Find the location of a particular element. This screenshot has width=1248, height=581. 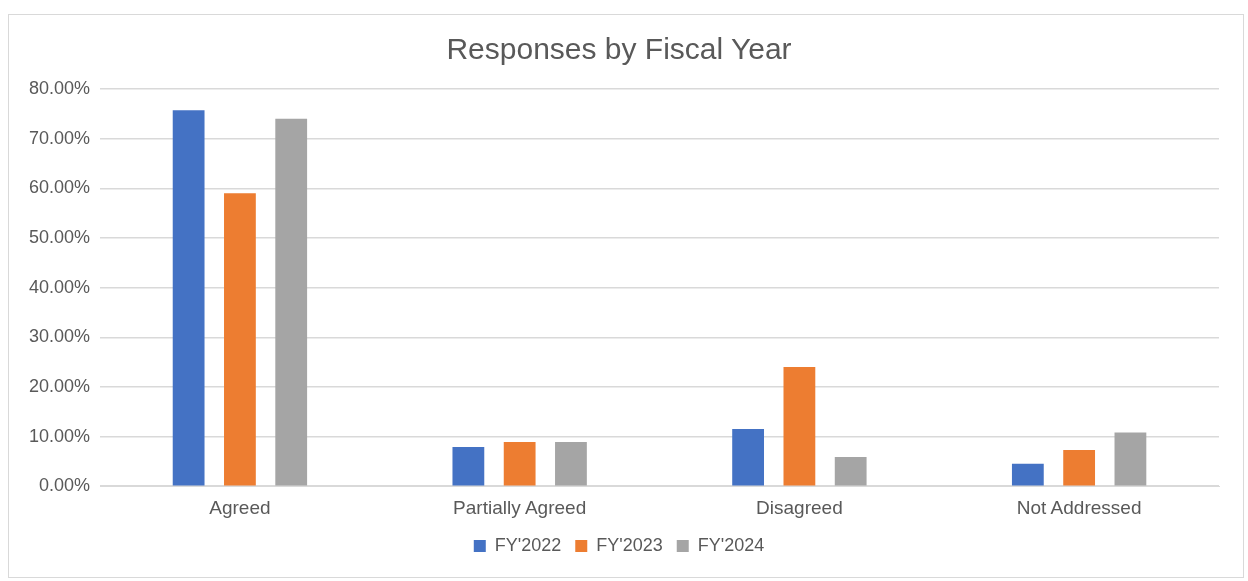

y-tick-label: 80.00% is located at coordinates (59, 87).